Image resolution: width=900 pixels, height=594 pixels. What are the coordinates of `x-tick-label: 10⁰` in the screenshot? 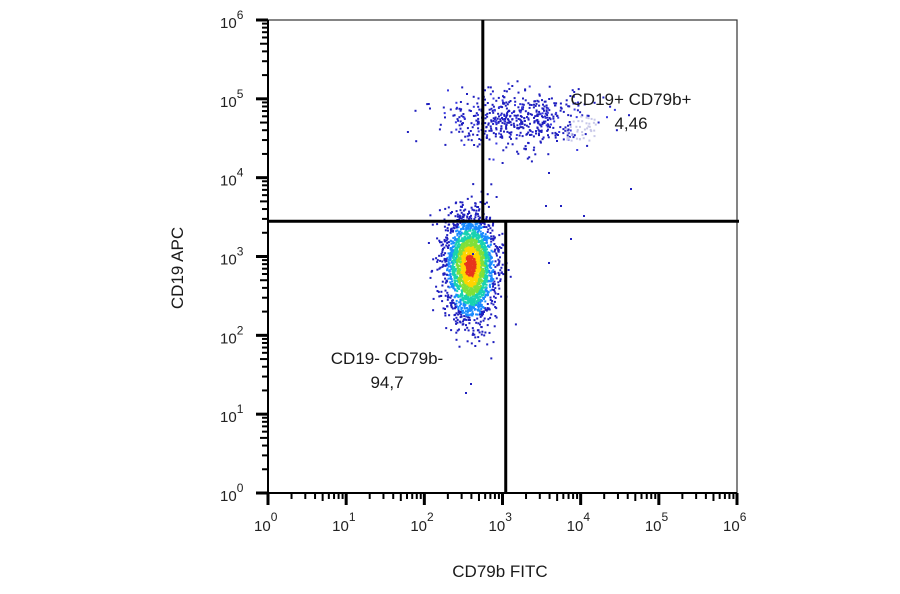 It's located at (266, 522).